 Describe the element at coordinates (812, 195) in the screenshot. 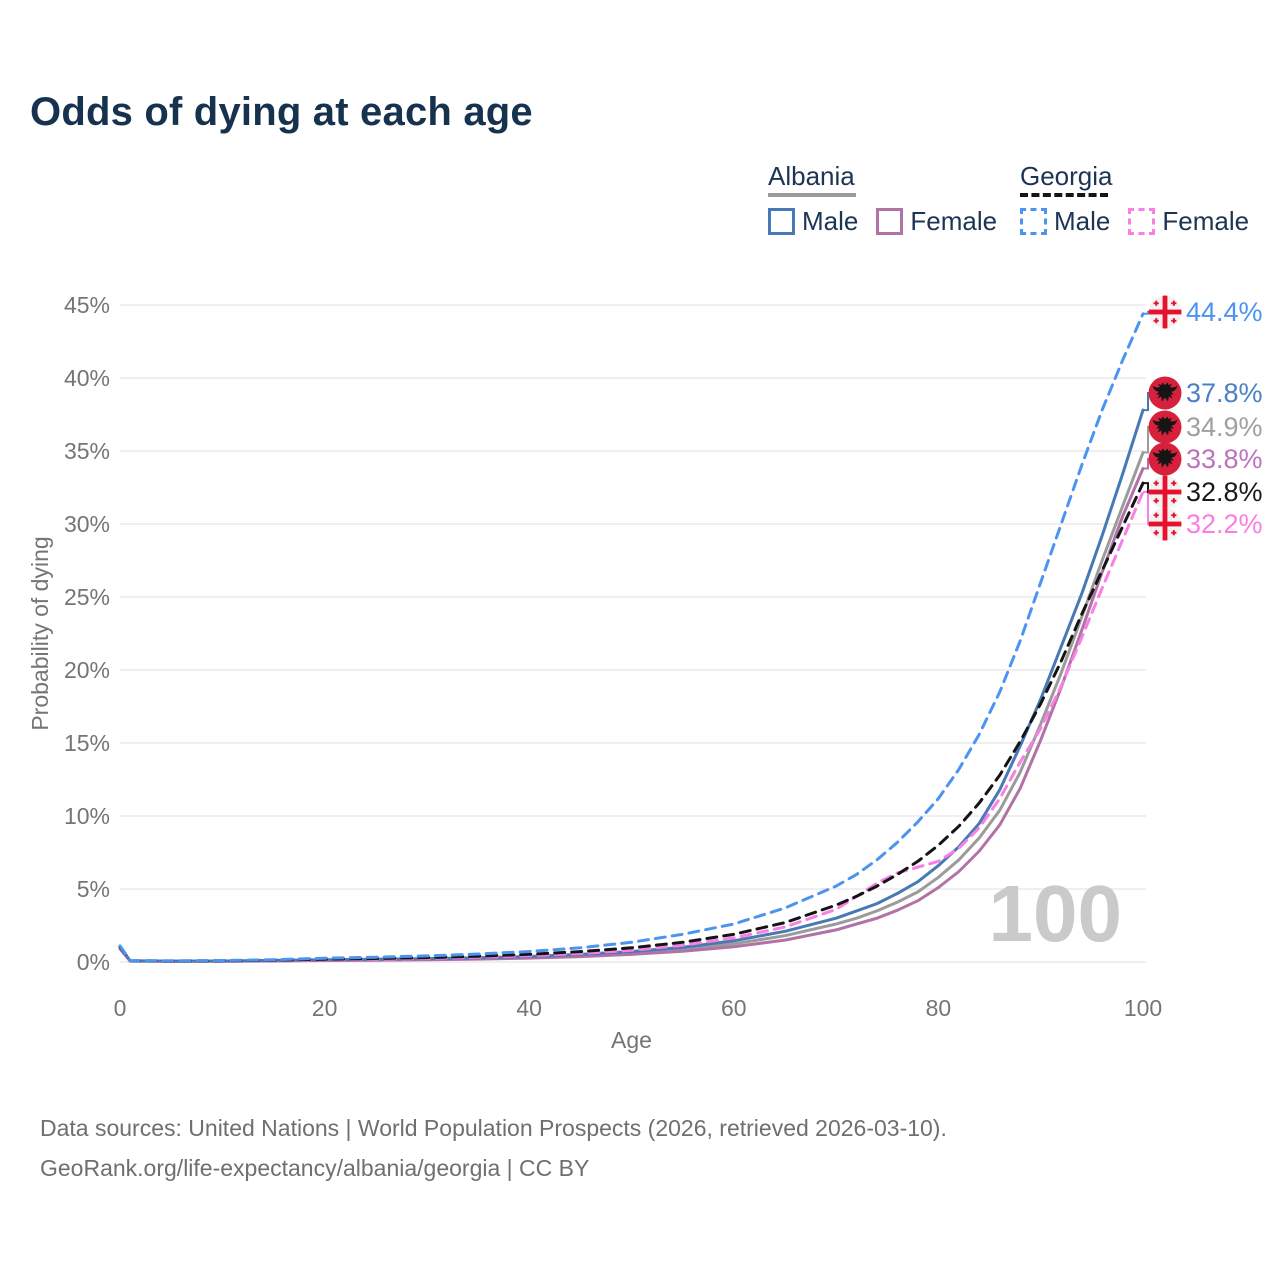

I see `albania-line-style-sample` at that location.